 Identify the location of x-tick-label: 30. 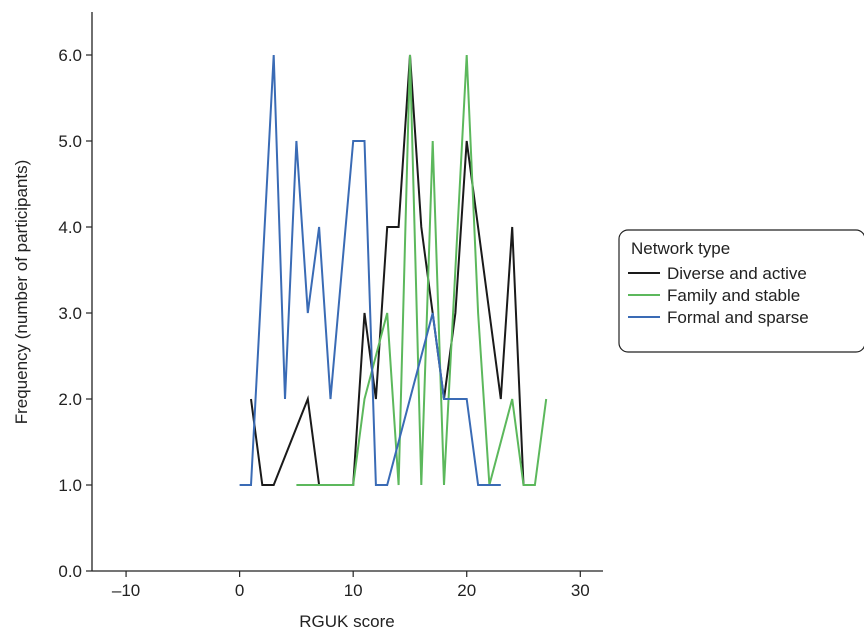
(580, 590).